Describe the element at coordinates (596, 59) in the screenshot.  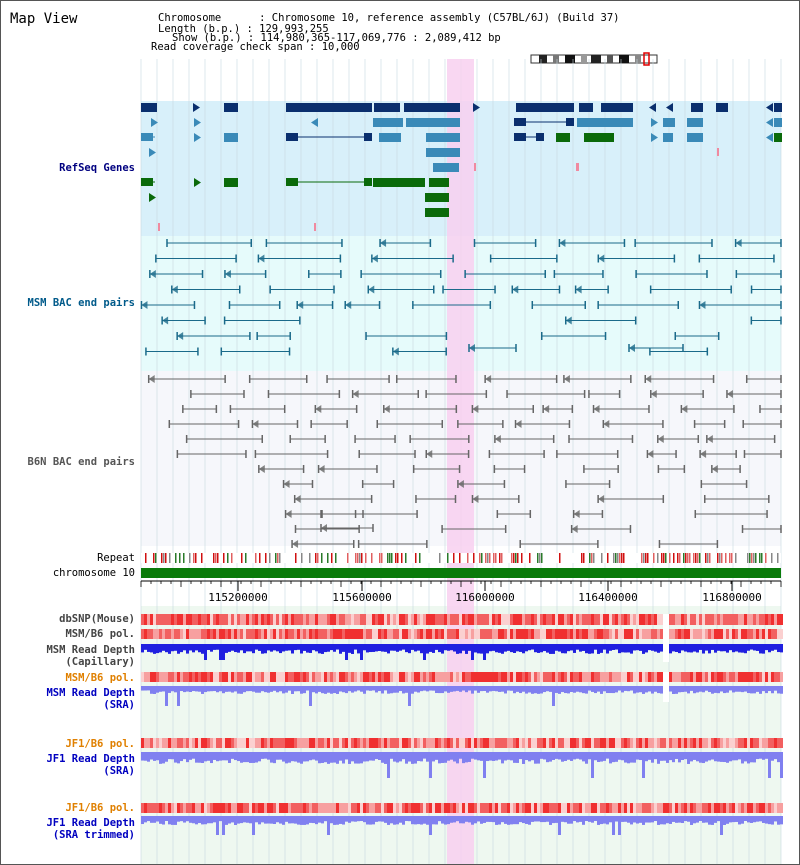
I see `chromosome-ideogram` at that location.